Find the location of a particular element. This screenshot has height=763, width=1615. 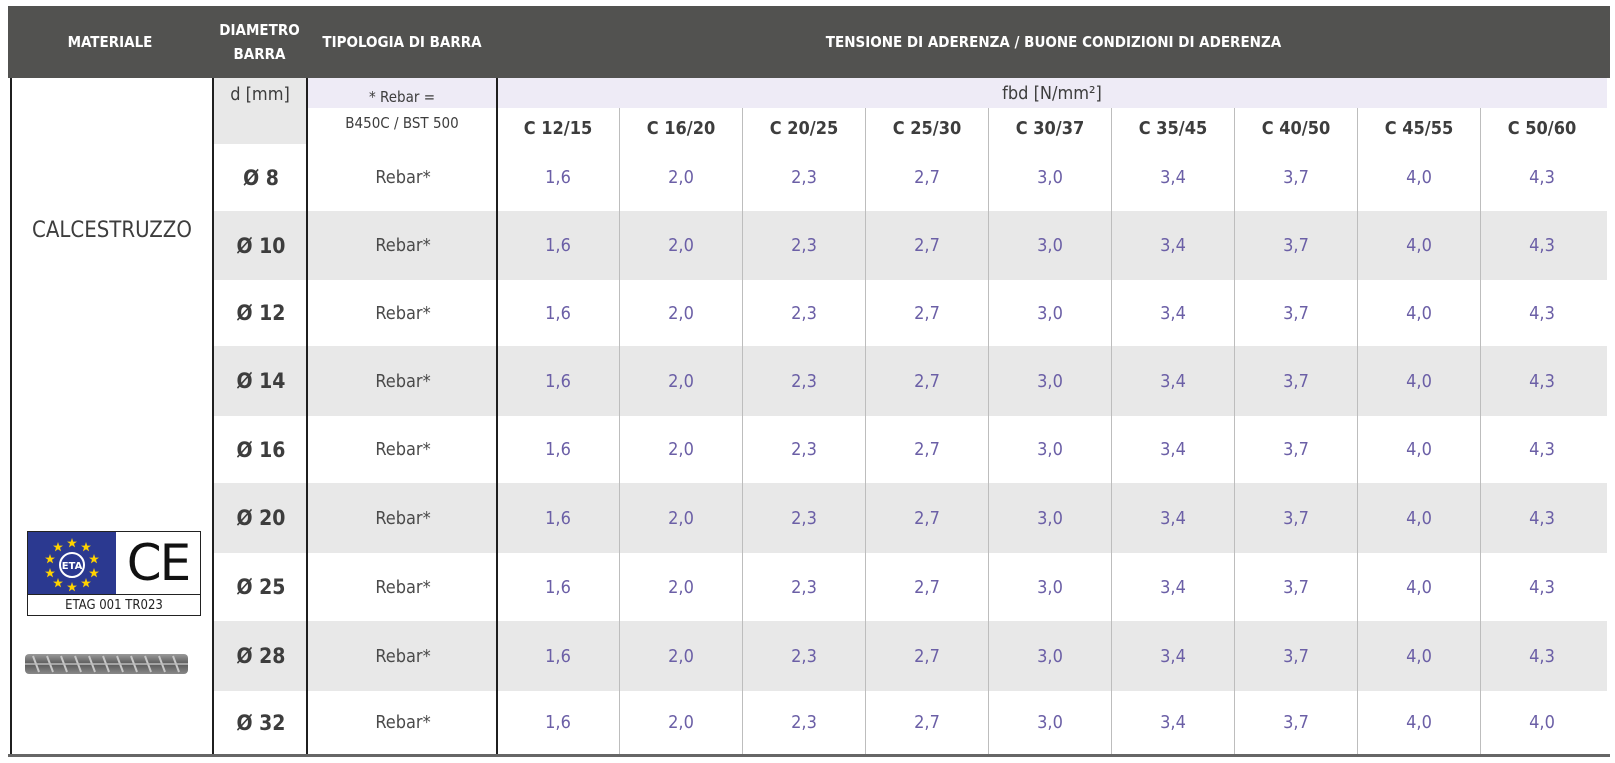

row-diameter: Ø 16 is located at coordinates (261, 449).